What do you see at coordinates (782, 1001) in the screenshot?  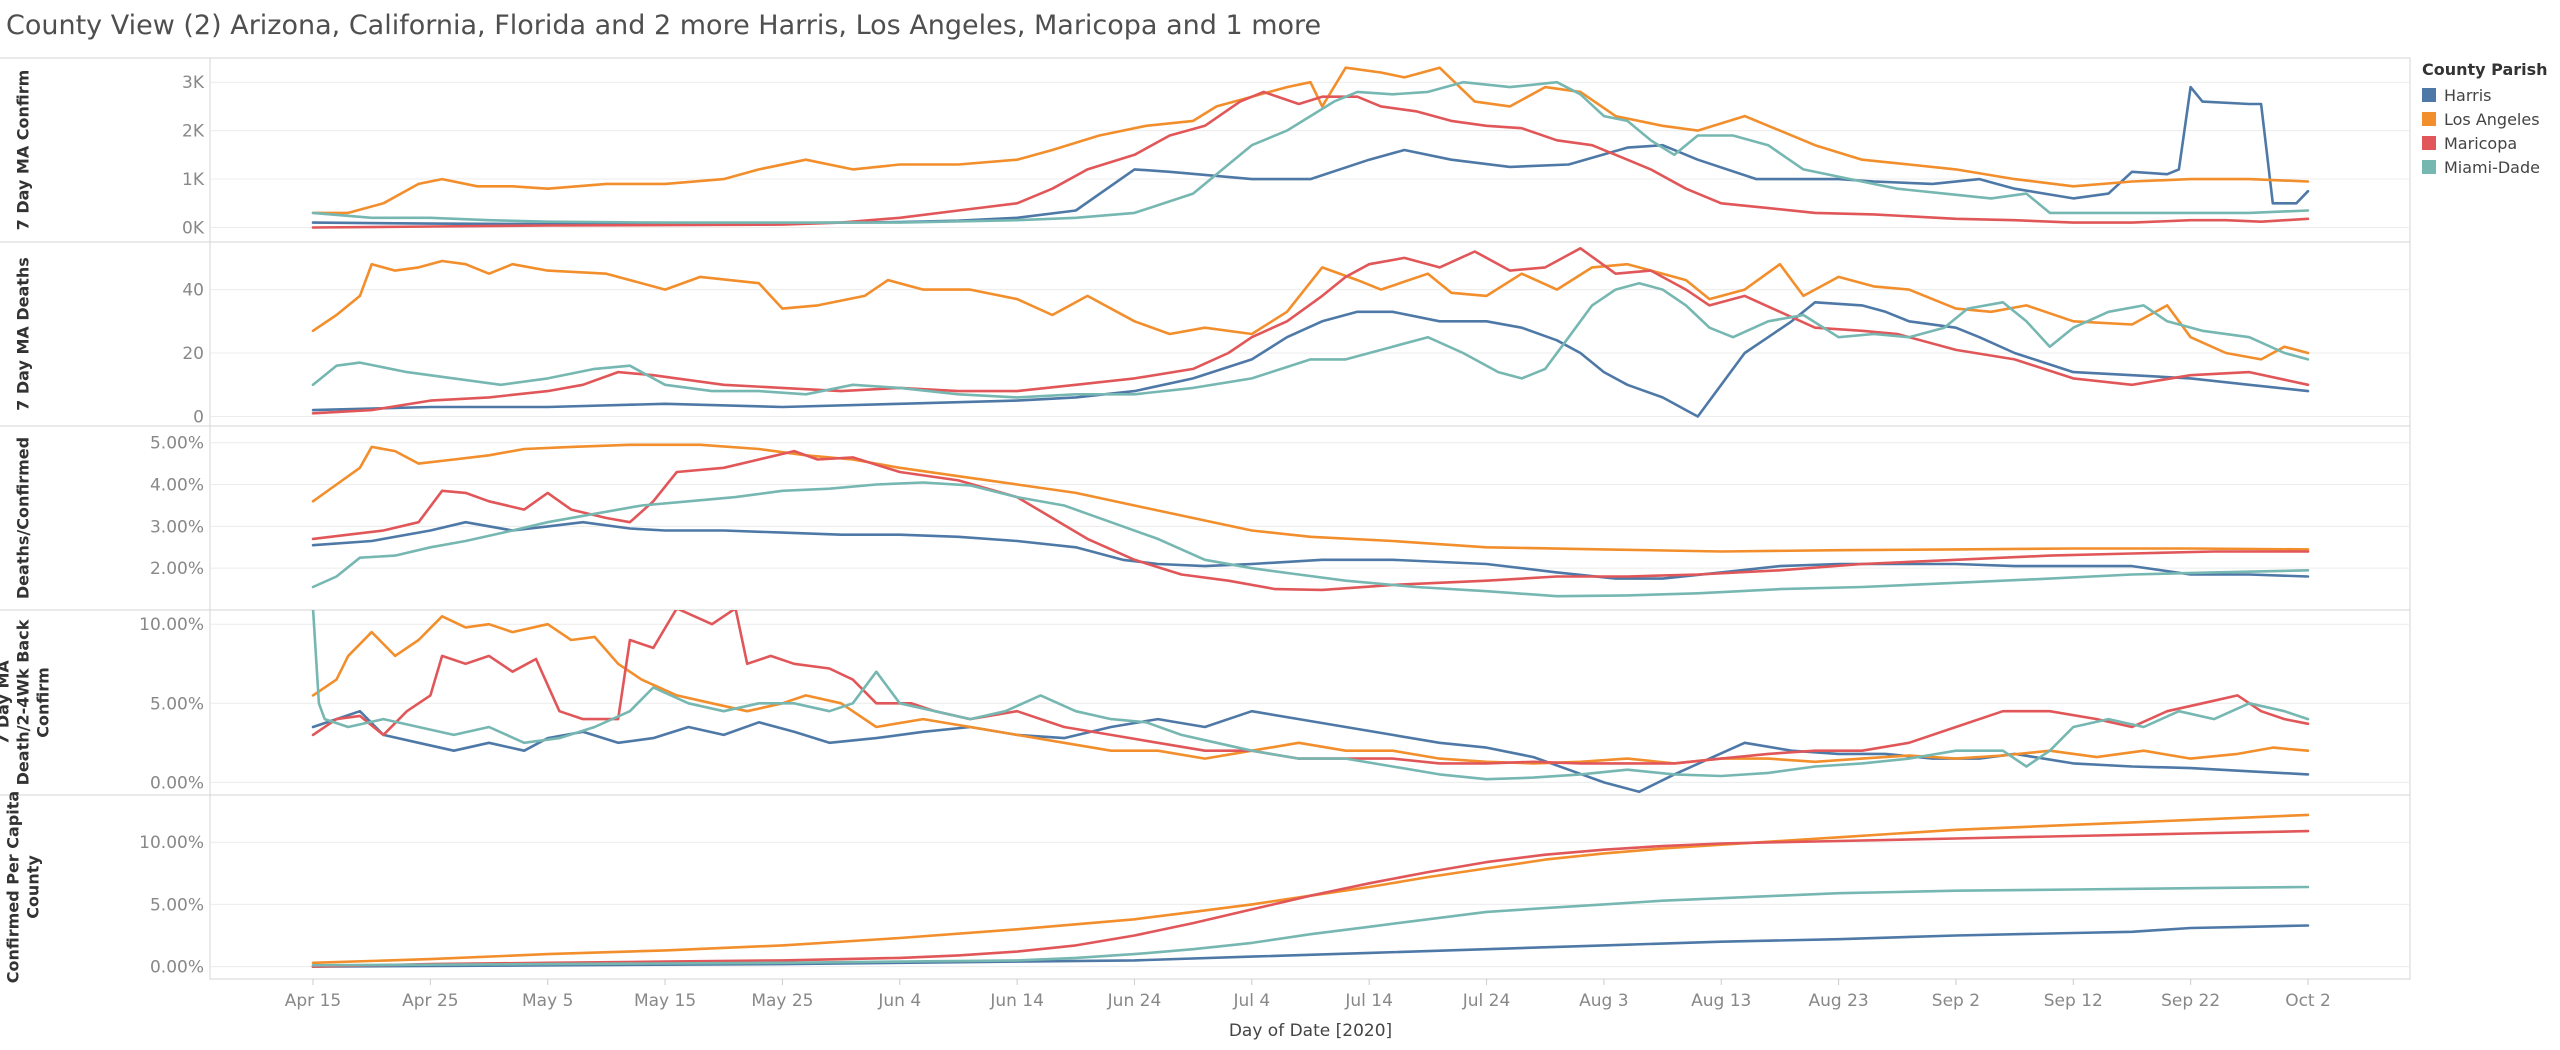 I see `x-tick-label: May 25` at bounding box center [782, 1001].